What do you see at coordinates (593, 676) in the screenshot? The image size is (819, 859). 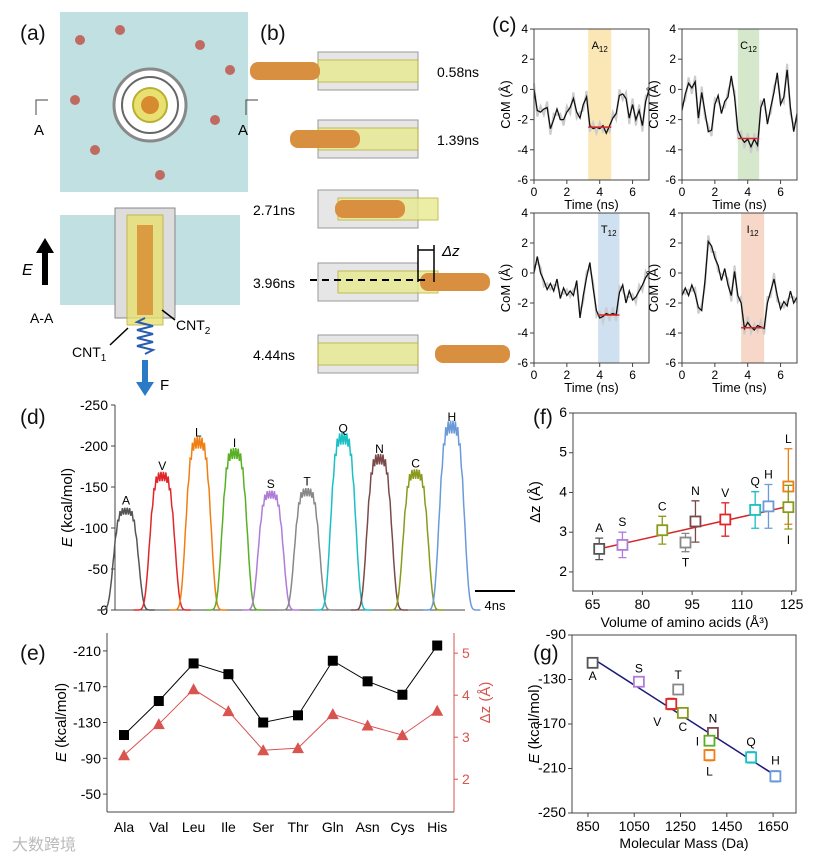 I see `point-label: A` at bounding box center [593, 676].